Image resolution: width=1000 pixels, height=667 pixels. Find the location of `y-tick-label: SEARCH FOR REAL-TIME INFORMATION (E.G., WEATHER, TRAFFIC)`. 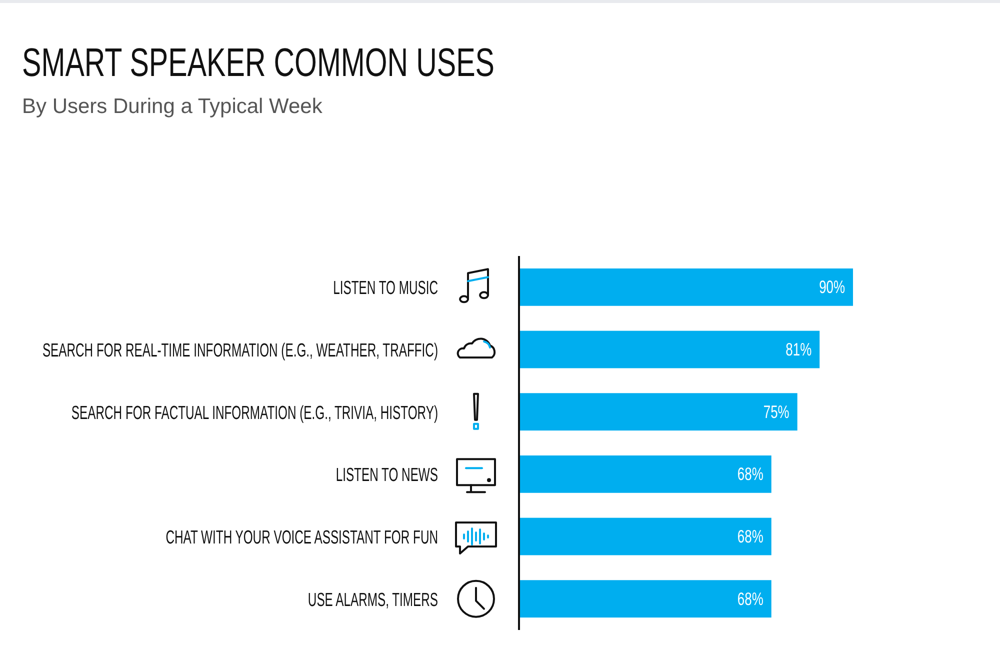

y-tick-label: SEARCH FOR REAL-TIME INFORMATION (E.G., WEATHER, TRAFFIC) is located at coordinates (240, 351).